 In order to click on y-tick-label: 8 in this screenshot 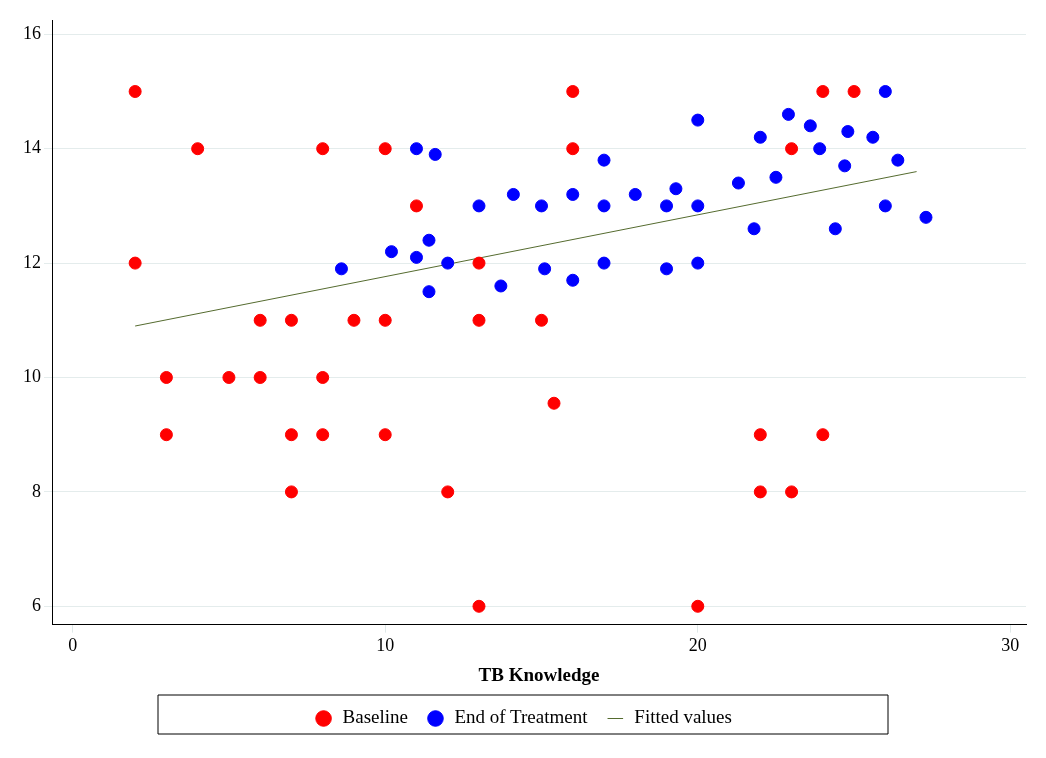, I will do `click(36, 490)`.